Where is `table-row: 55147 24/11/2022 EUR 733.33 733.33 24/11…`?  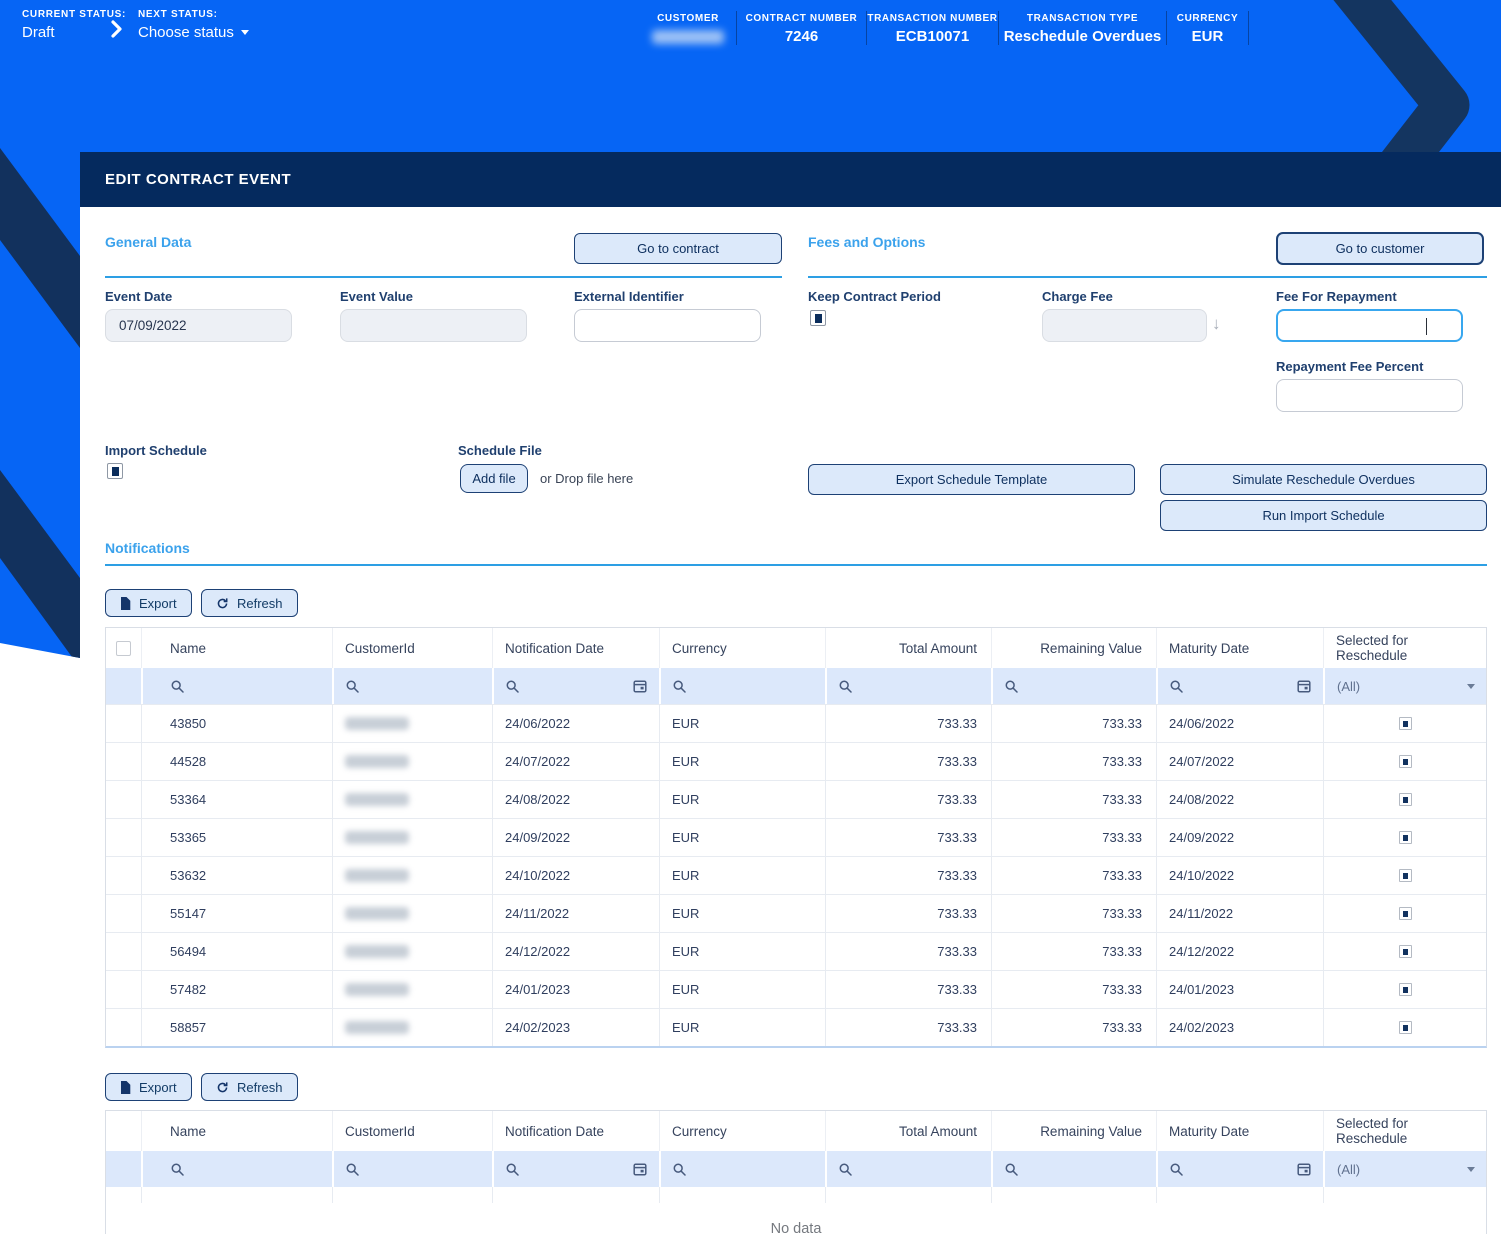 table-row: 55147 24/11/2022 EUR 733.33 733.33 24/11… is located at coordinates (796, 913).